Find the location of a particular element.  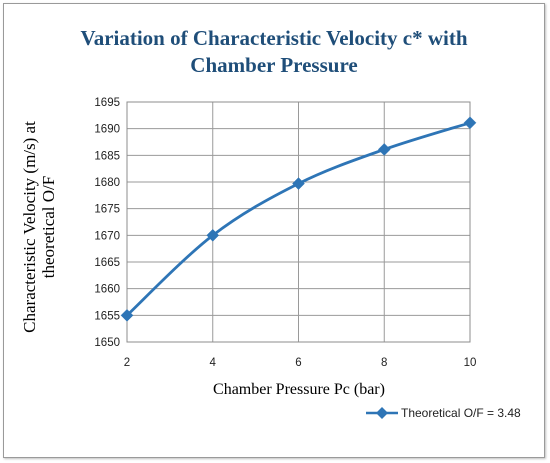

x-tick-label: 4 is located at coordinates (213, 363).